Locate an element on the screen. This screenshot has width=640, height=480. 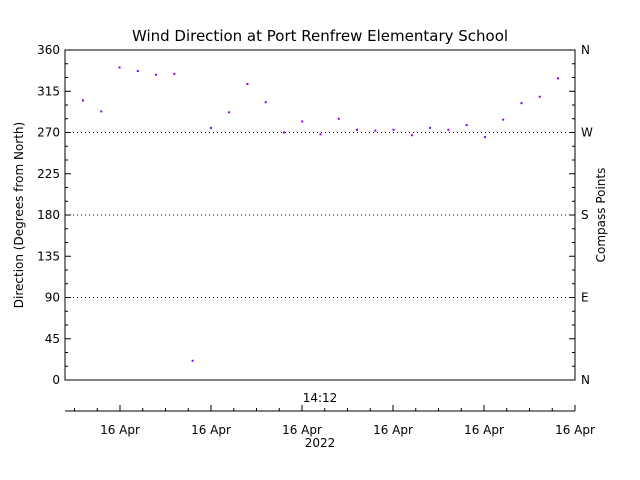
y-tick-label: 270 is located at coordinates (48, 133).